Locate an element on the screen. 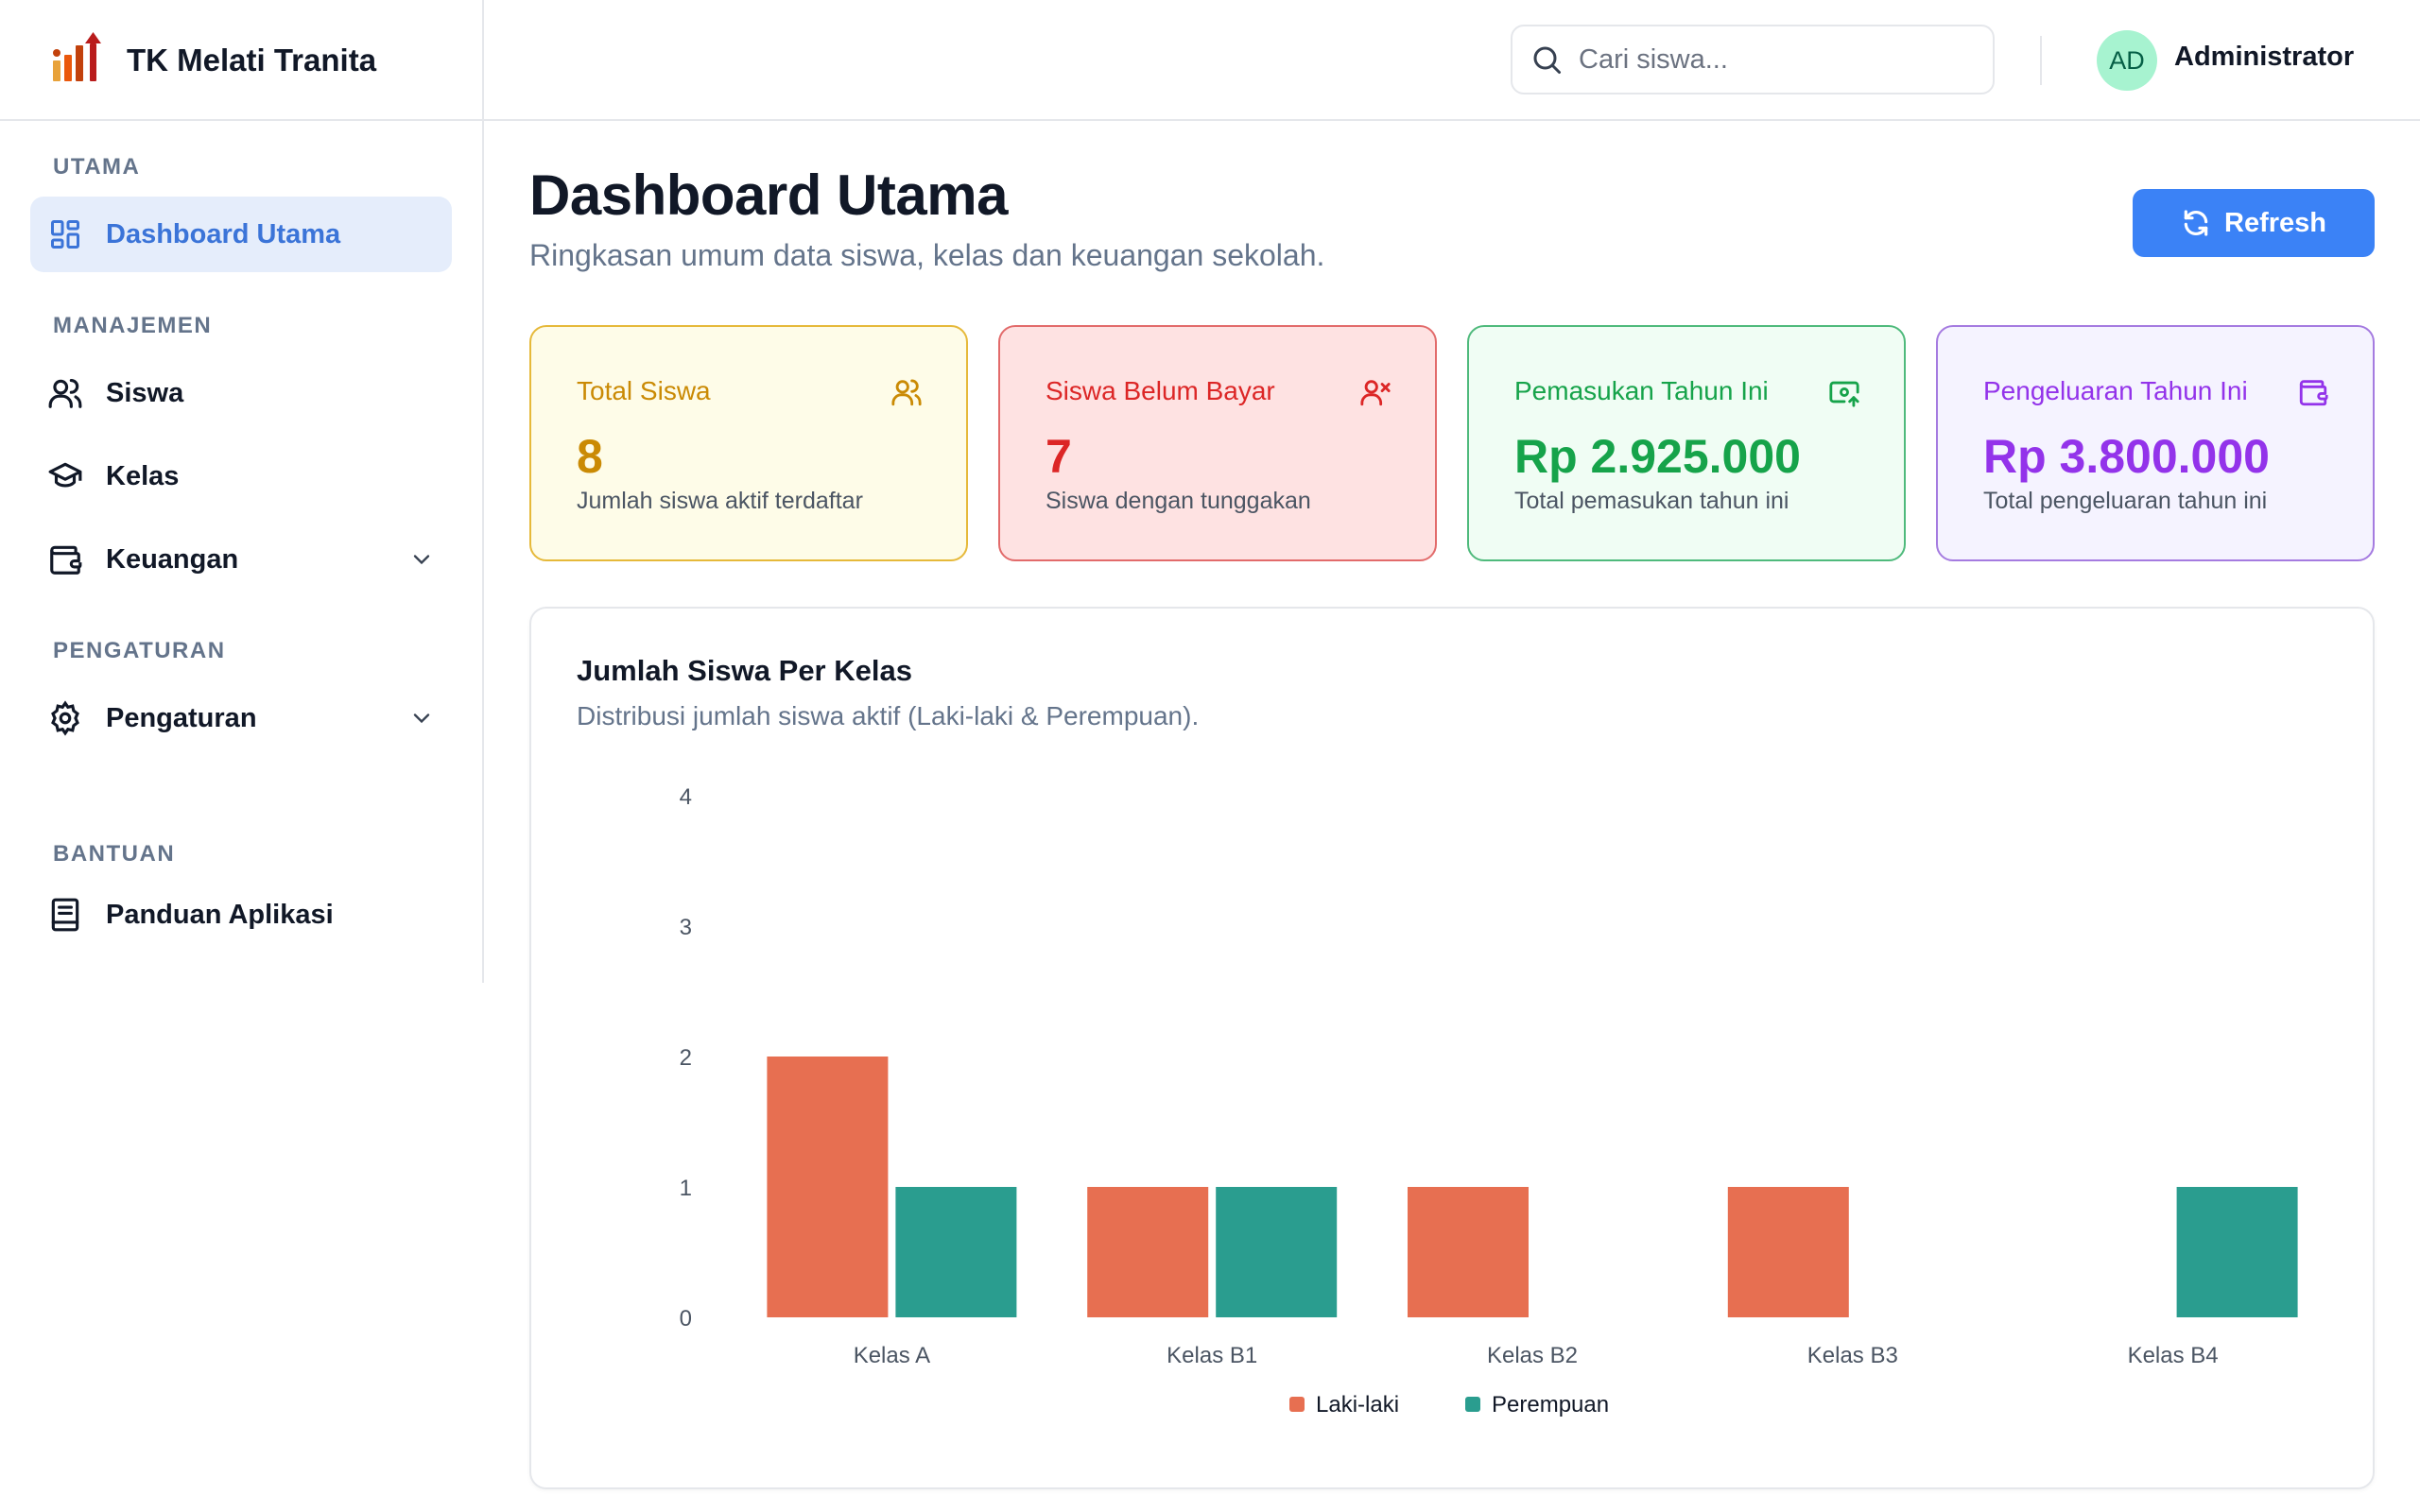 This screenshot has width=2420, height=1512. card-note: Jumlah siswa aktif terdaftar is located at coordinates (720, 501).